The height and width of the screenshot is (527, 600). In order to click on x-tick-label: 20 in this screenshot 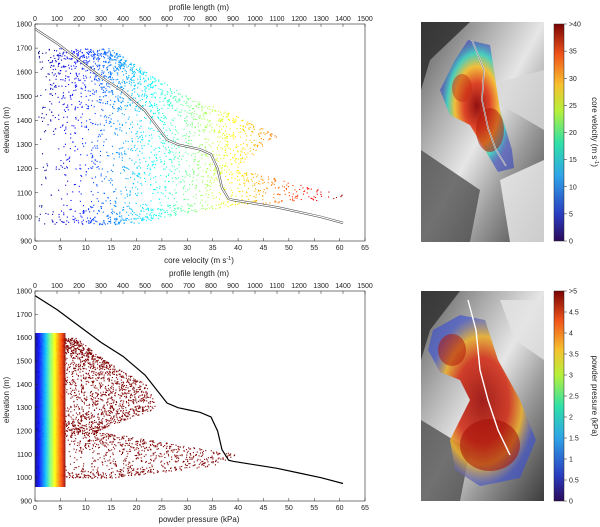, I will do `click(137, 248)`.